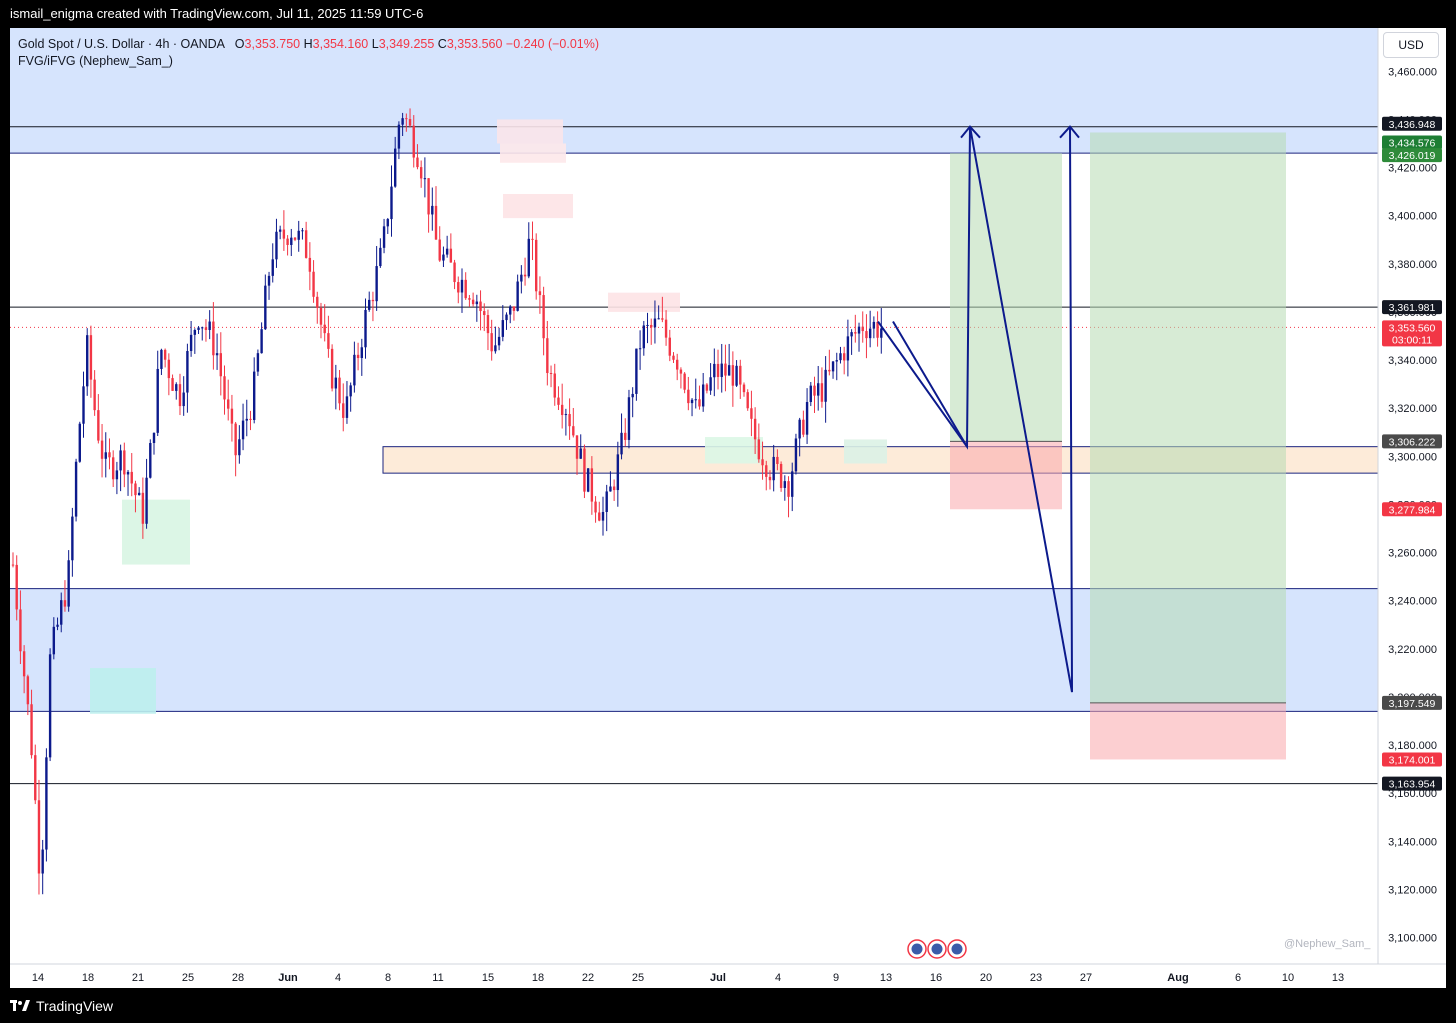  What do you see at coordinates (308, 44) in the screenshot?
I see `high-label: H` at bounding box center [308, 44].